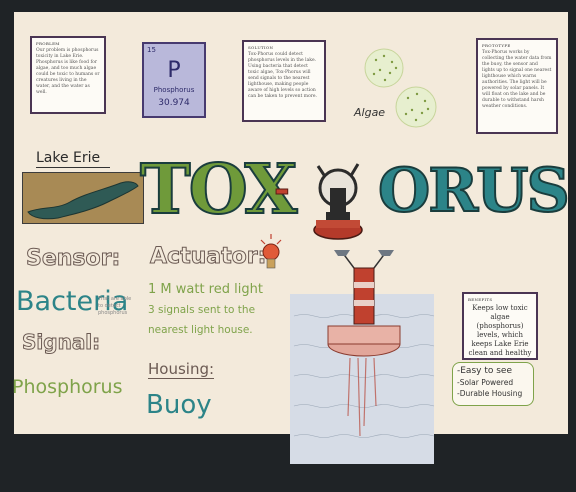 Image resolution: width=576 pixels, height=492 pixels. Describe the element at coordinates (174, 90) in the screenshot. I see `element-name: Phosphorus` at that location.